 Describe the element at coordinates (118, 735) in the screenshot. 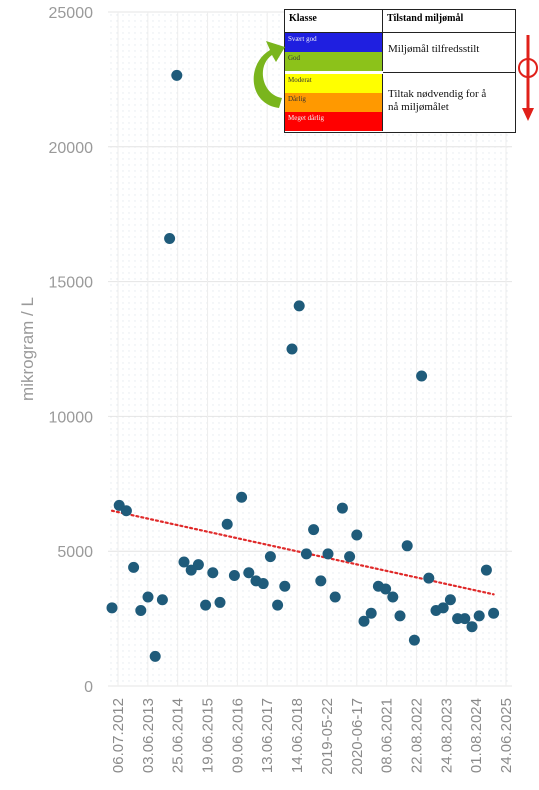

I see `x-tick-label: 06.07.2012` at that location.